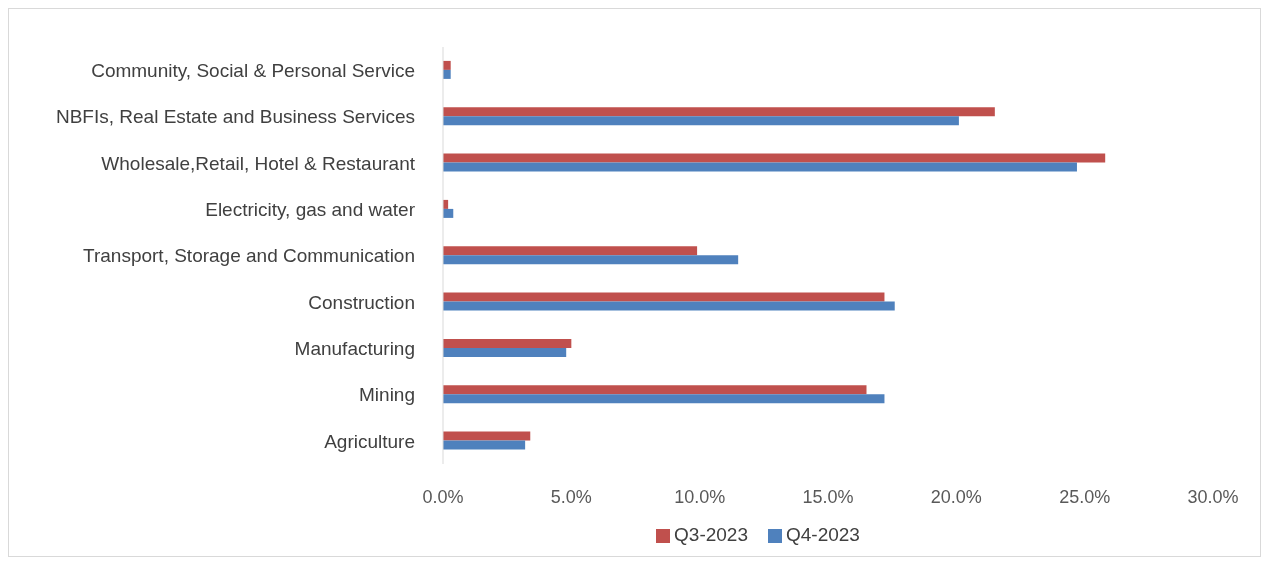 The width and height of the screenshot is (1269, 565). What do you see at coordinates (443, 496) in the screenshot?
I see `x-tick-label: 0.0%` at bounding box center [443, 496].